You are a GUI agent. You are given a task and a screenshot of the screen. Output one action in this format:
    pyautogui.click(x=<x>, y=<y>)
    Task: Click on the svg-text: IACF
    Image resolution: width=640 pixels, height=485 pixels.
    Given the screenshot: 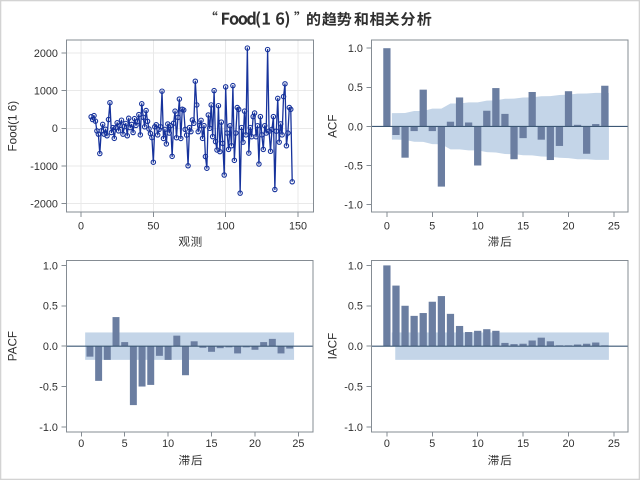 What is the action you would take?
    pyautogui.click(x=333, y=346)
    